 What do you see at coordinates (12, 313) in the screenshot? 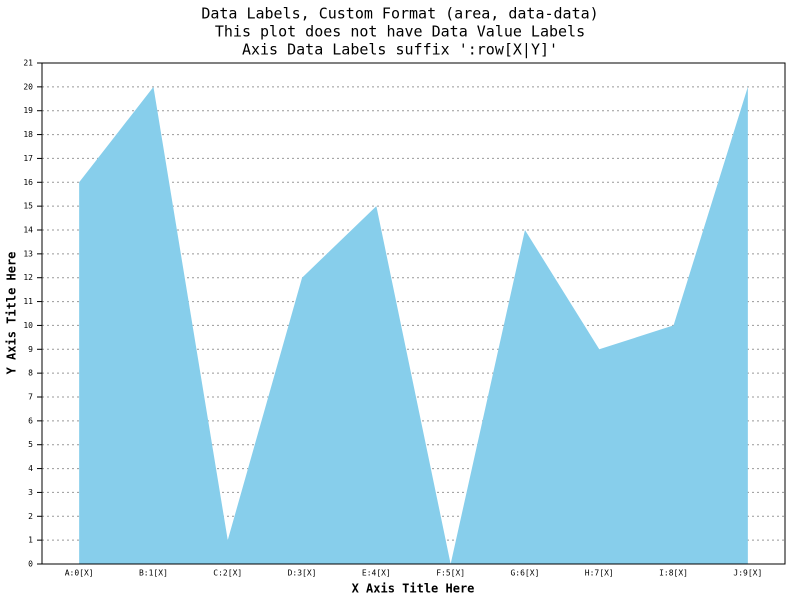
I see `y-axis-title: Y Axis Title Here` at bounding box center [12, 313].